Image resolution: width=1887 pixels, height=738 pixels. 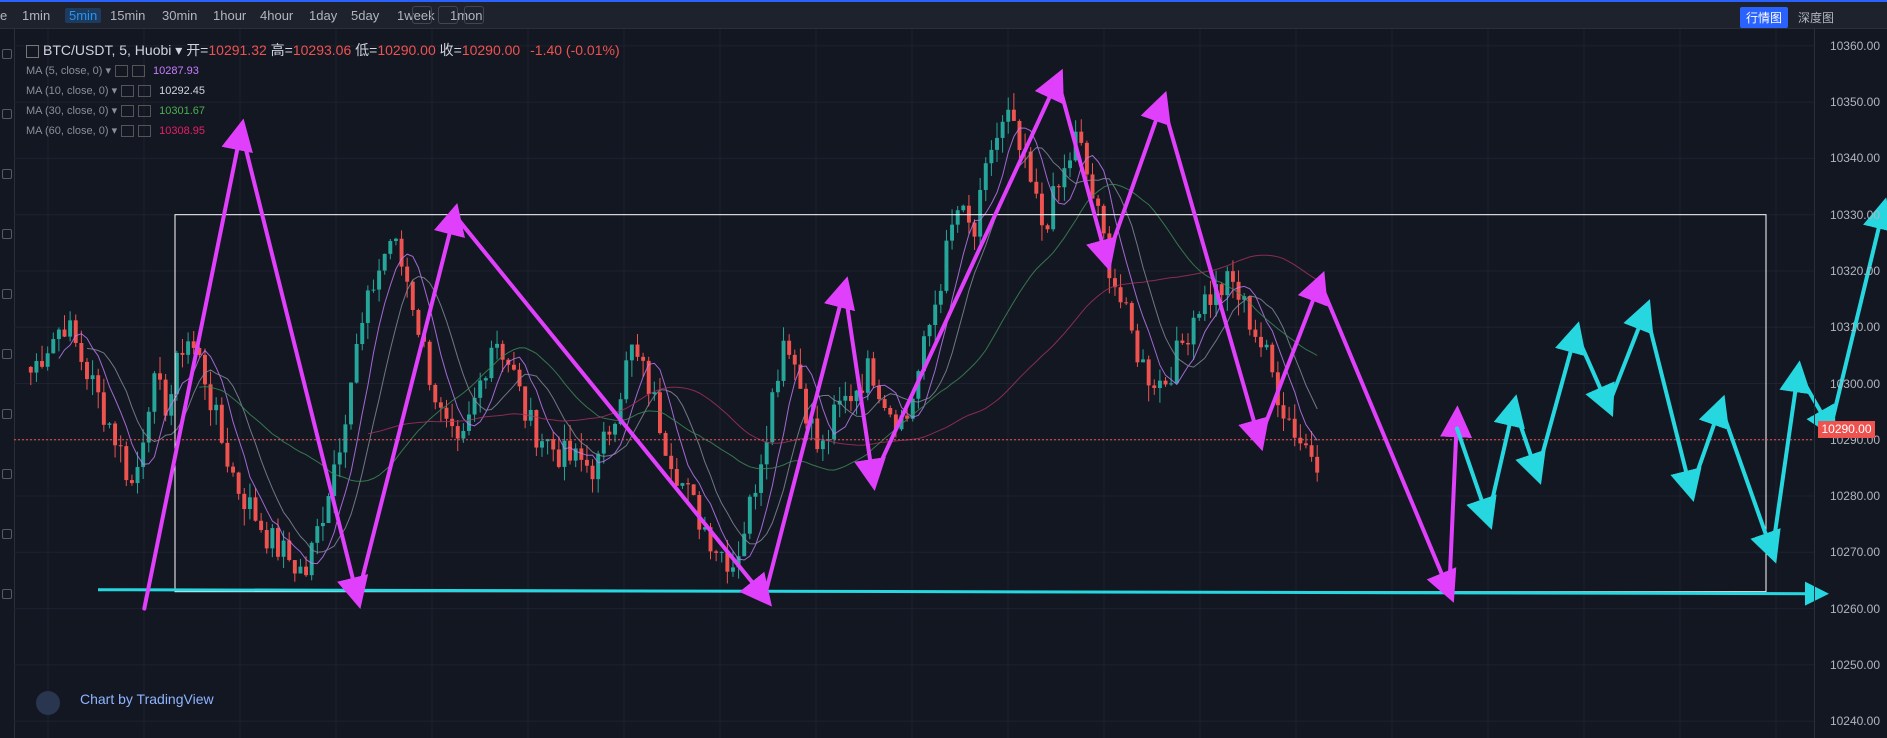 What do you see at coordinates (4, 15) in the screenshot?
I see `timeframe-cut: e` at bounding box center [4, 15].